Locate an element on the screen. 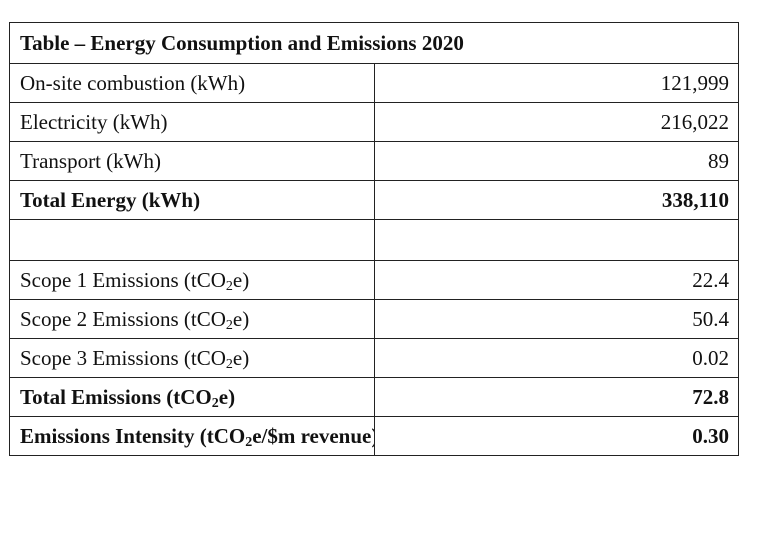 This screenshot has height=543, width=761. row-label-text: Total Energy (kWh) is located at coordinates (110, 199).